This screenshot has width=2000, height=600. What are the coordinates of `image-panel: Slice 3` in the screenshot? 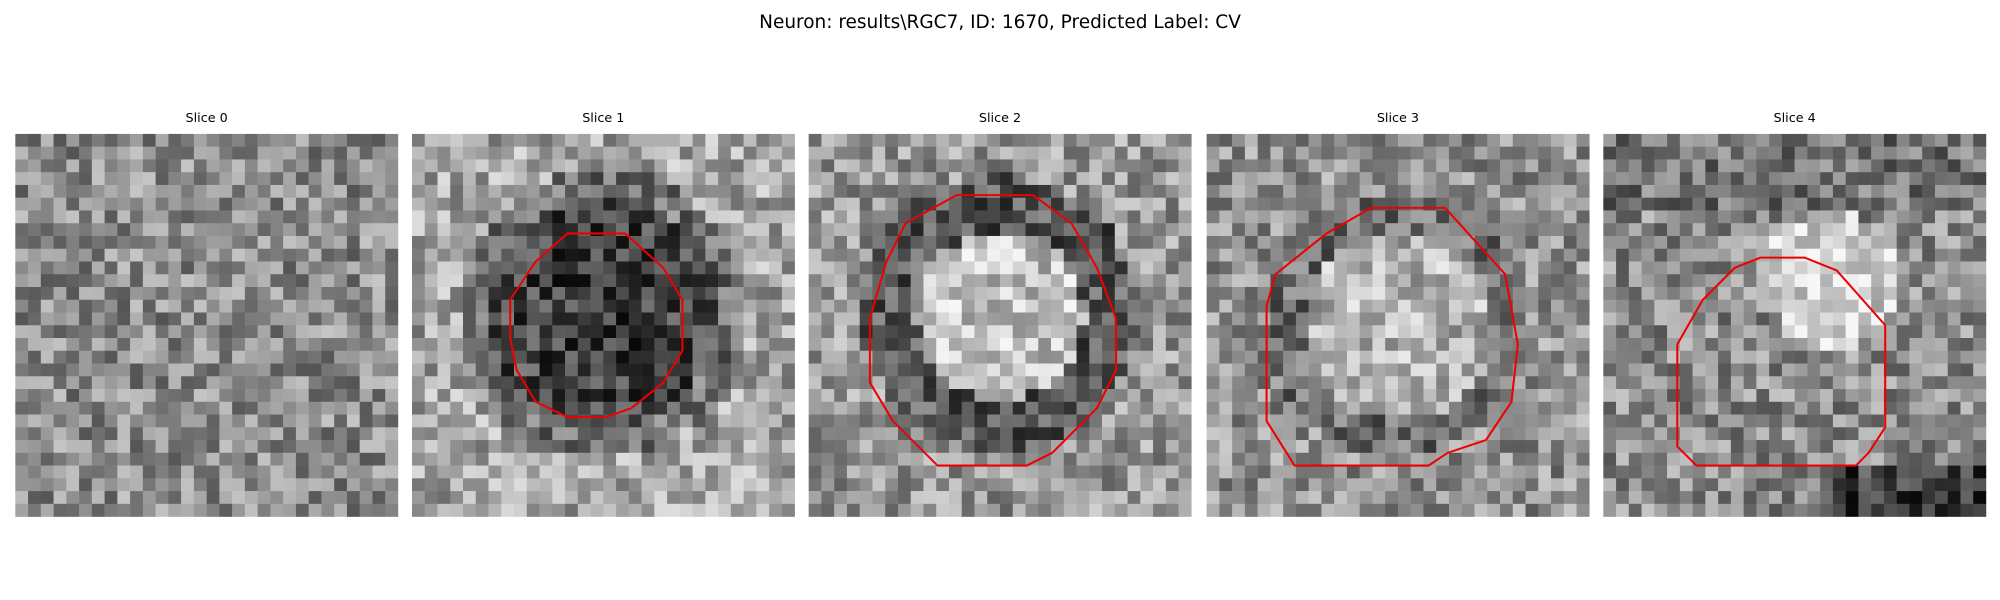 It's located at (1398, 314).